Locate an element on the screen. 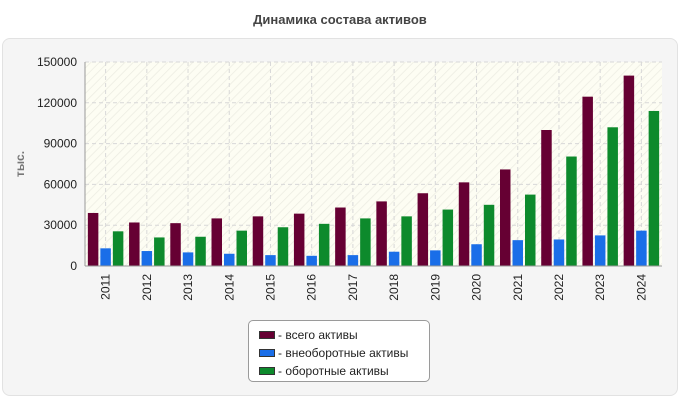 Image resolution: width=680 pixels, height=400 pixels. y-tick-label: 150000 is located at coordinates (57, 62).